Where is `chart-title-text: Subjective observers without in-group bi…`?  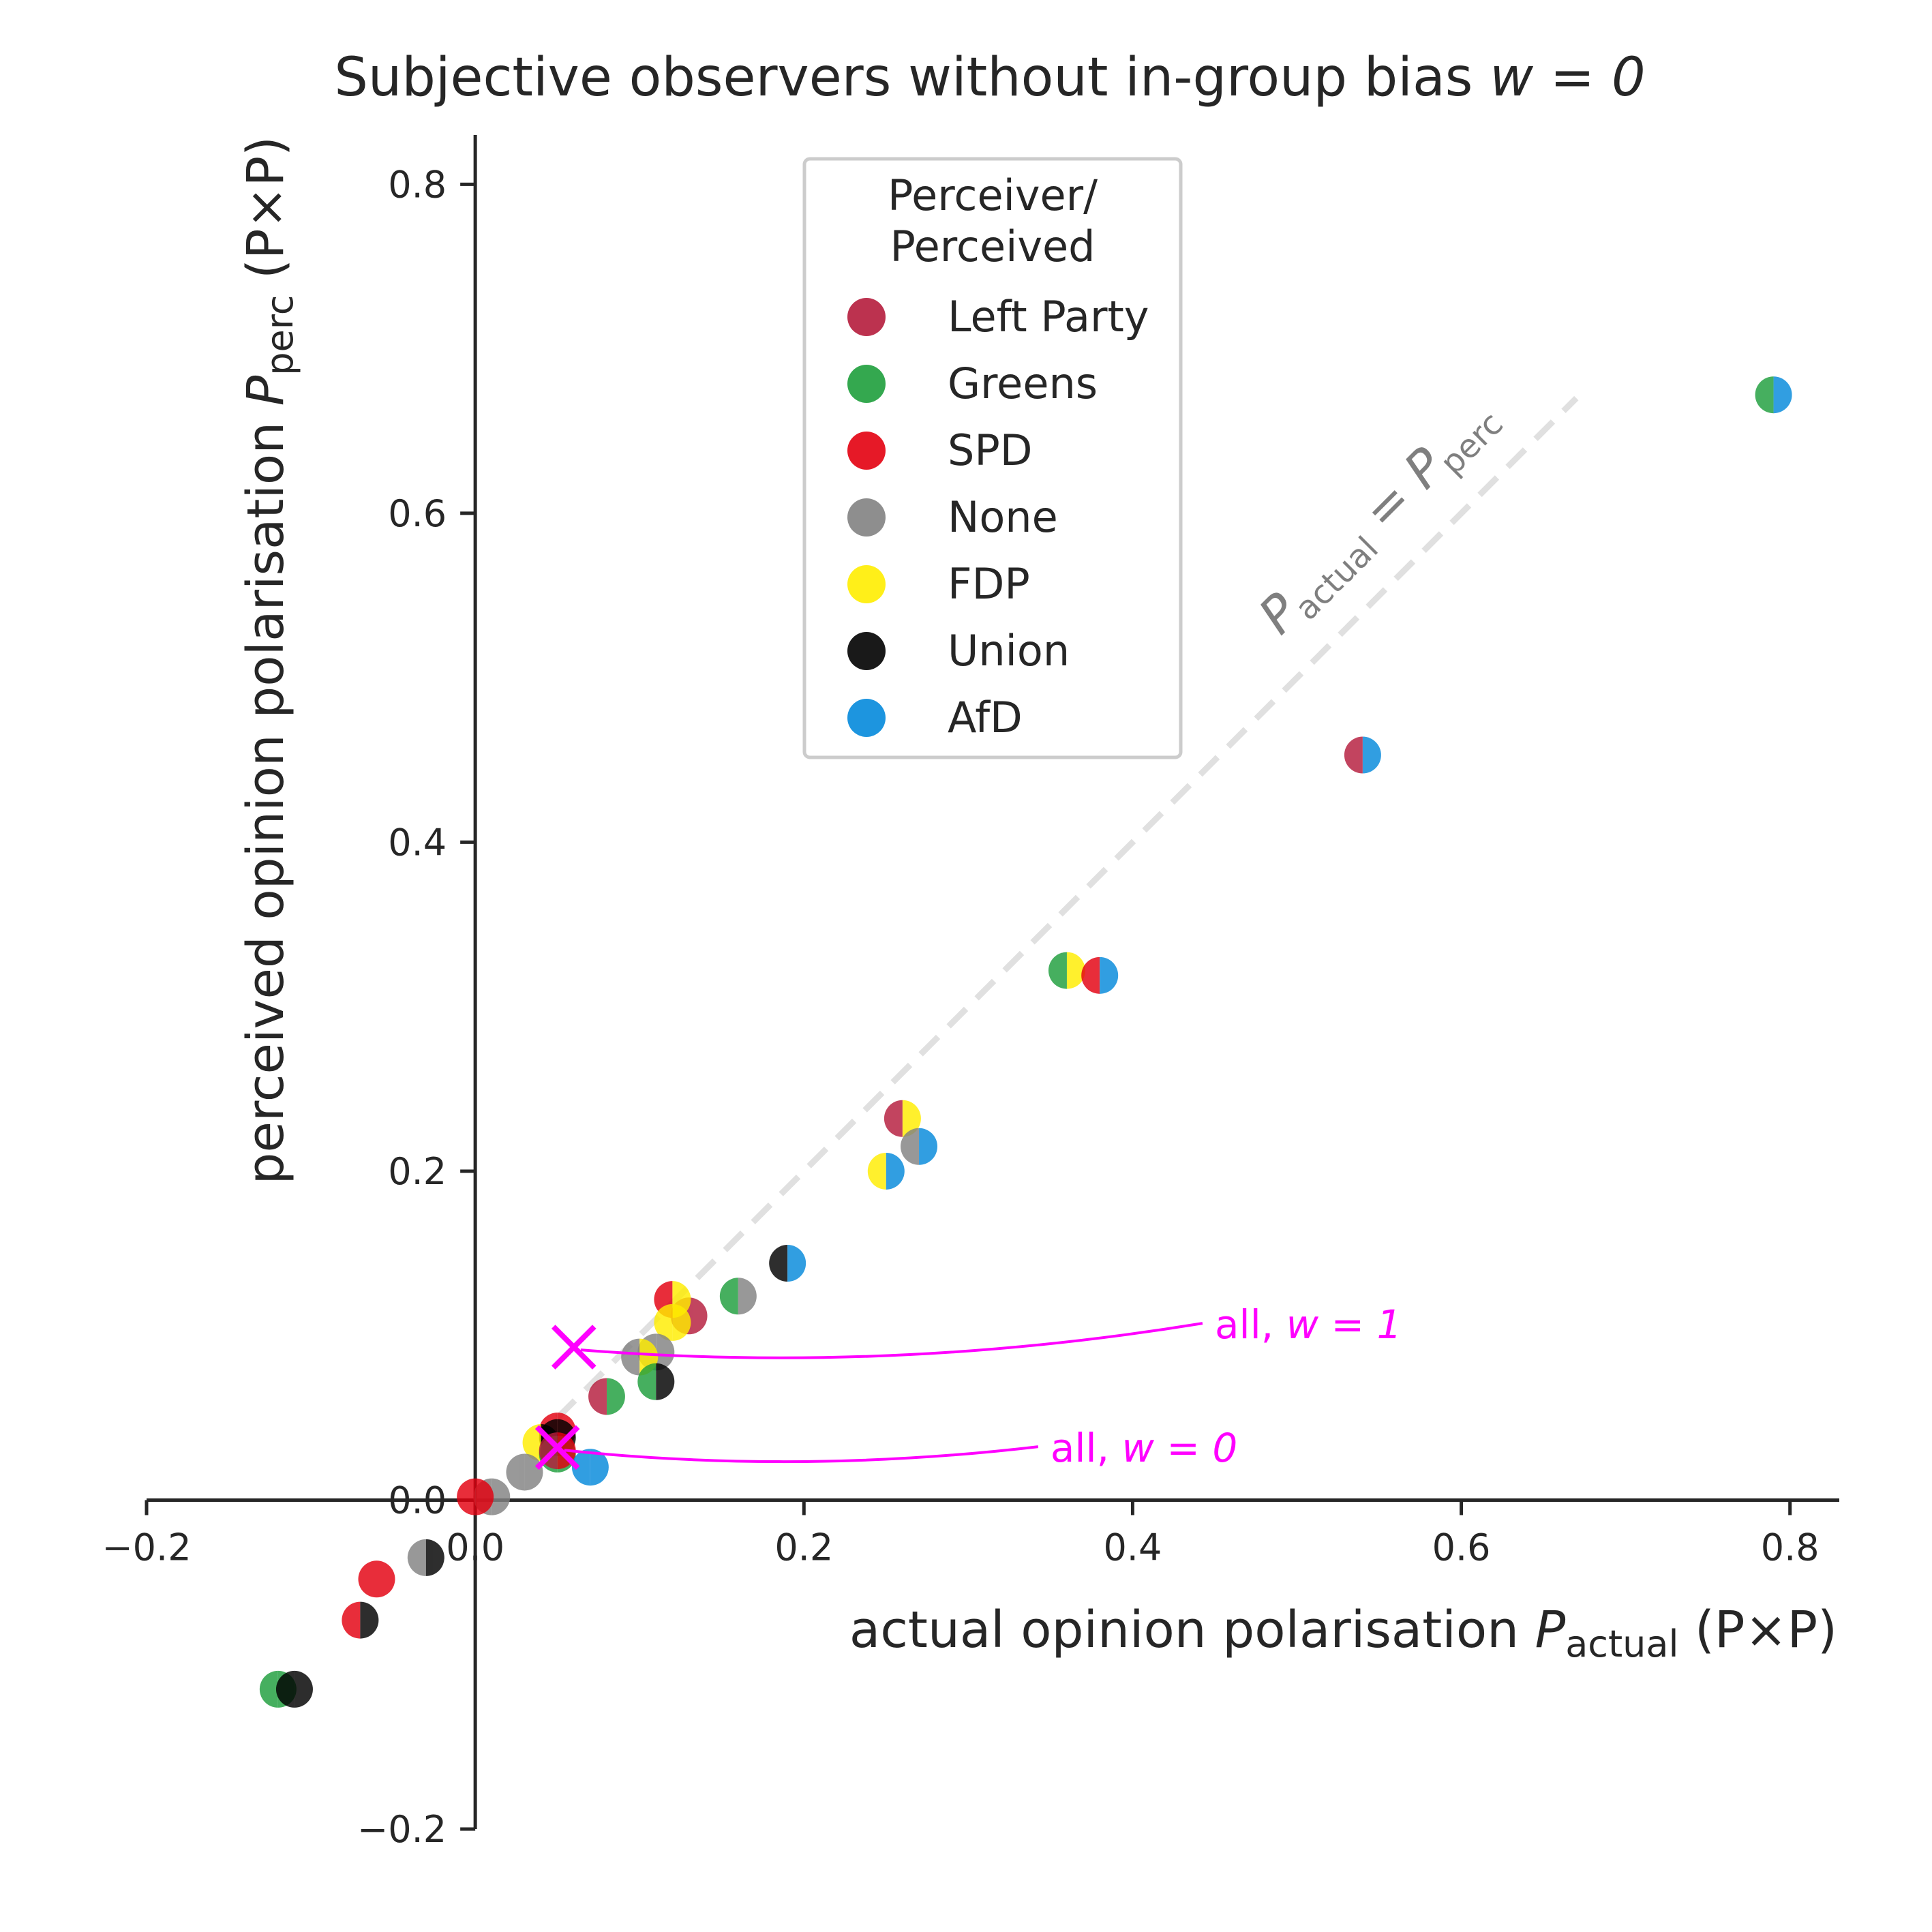 chart-title-text: Subjective observers without in-group bi… is located at coordinates (903, 78).